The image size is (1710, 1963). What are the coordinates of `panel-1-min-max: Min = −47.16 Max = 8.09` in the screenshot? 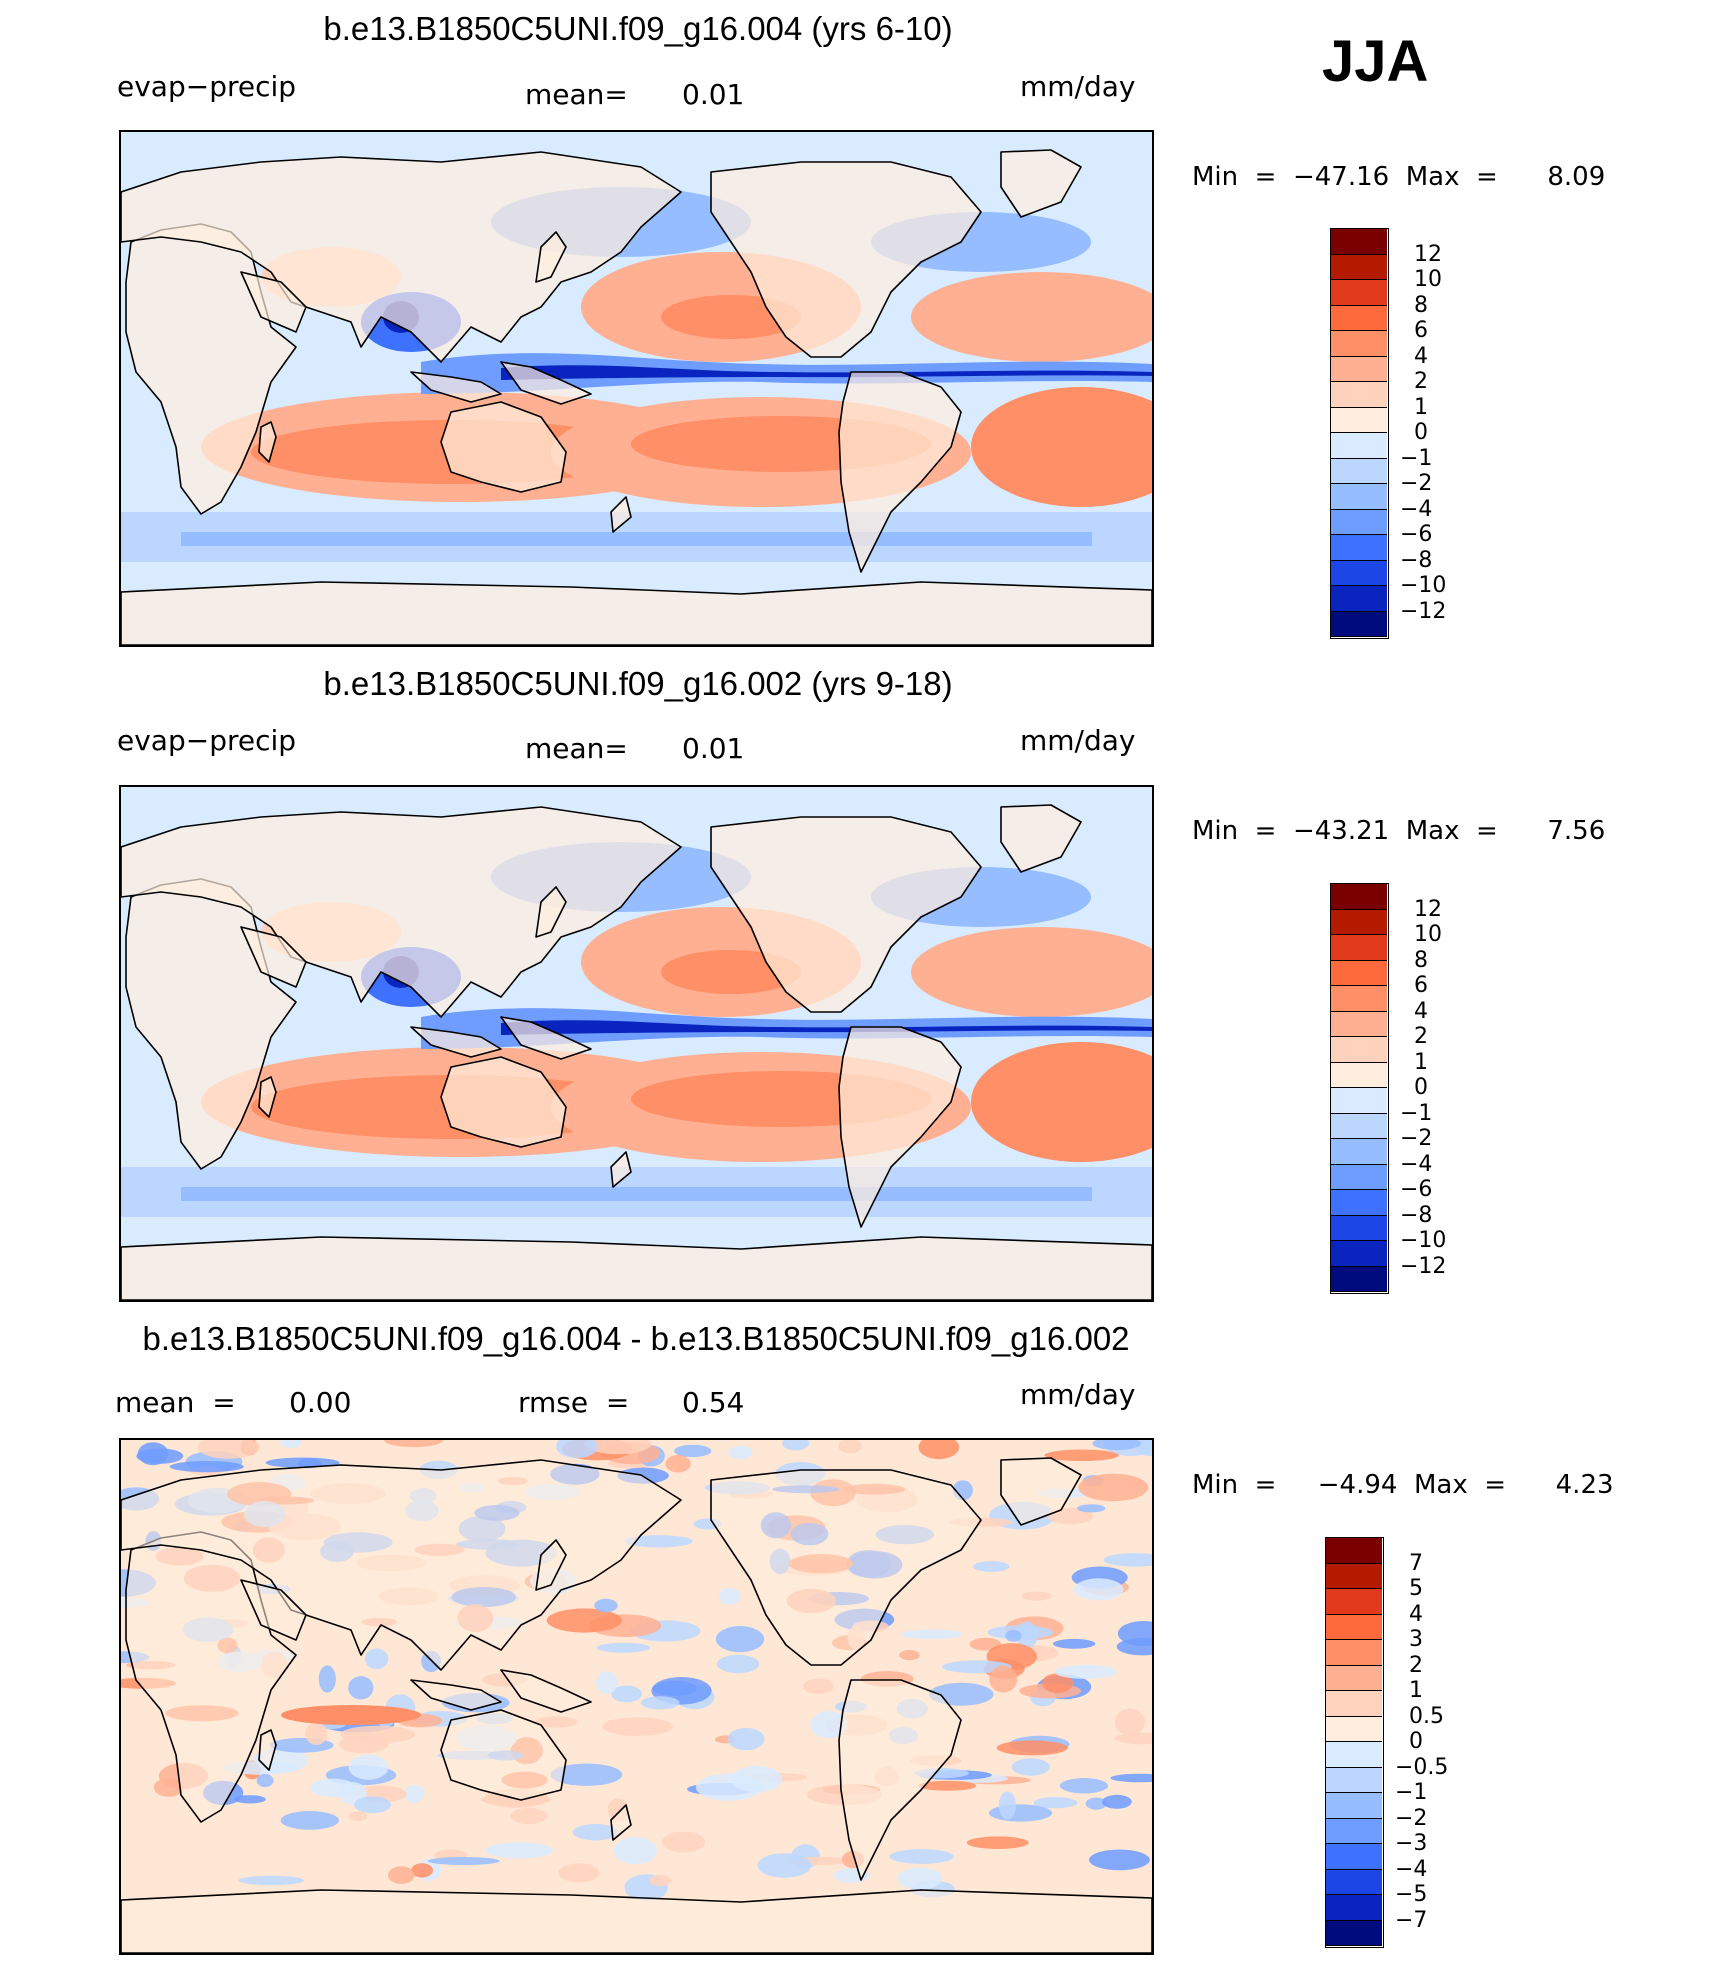 It's located at (1399, 177).